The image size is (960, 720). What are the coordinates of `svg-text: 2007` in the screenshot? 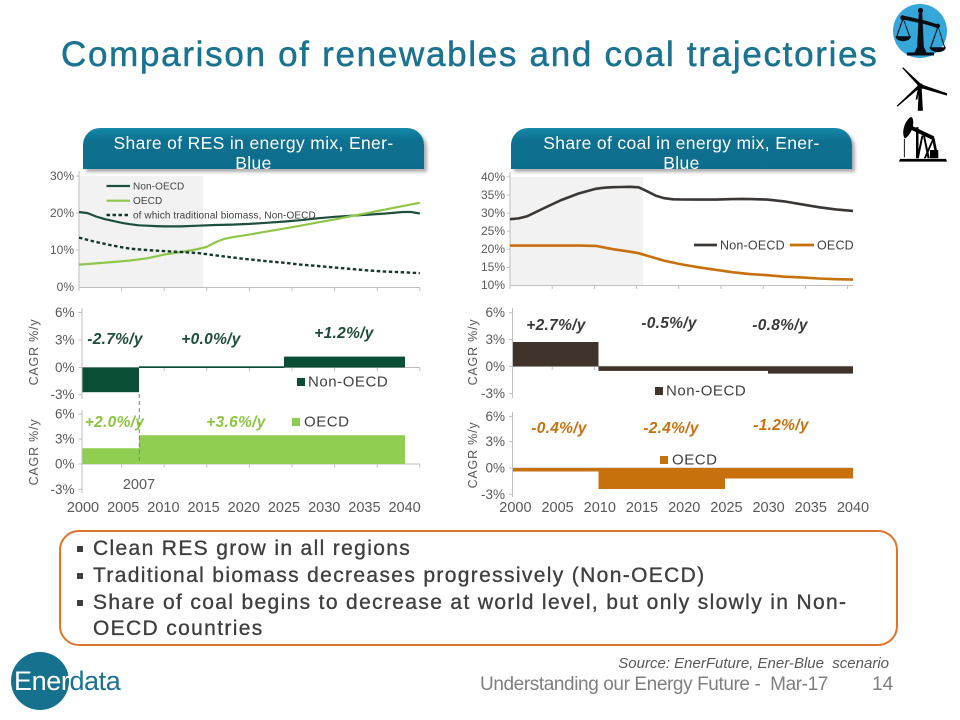 It's located at (139, 485).